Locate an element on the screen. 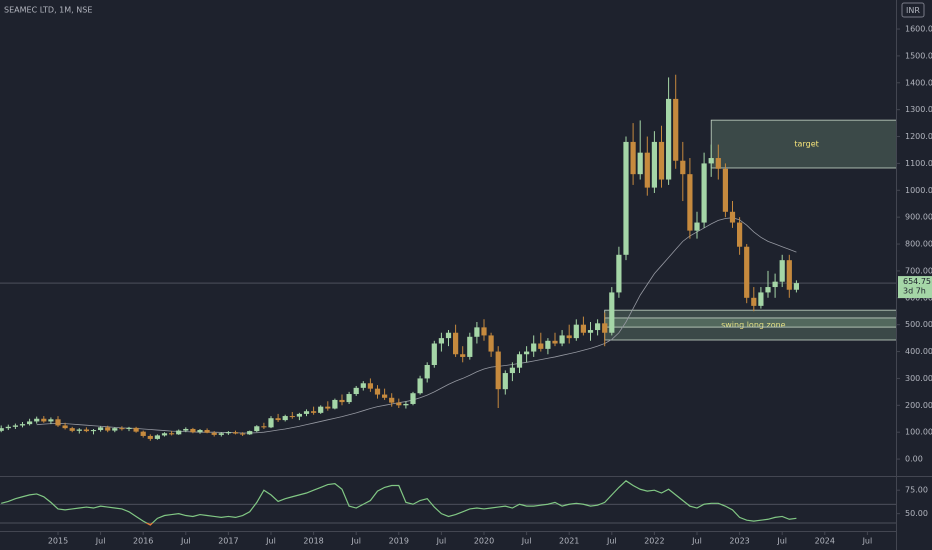 Image resolution: width=932 pixels, height=550 pixels. last-price-box is located at coordinates (915, 287).